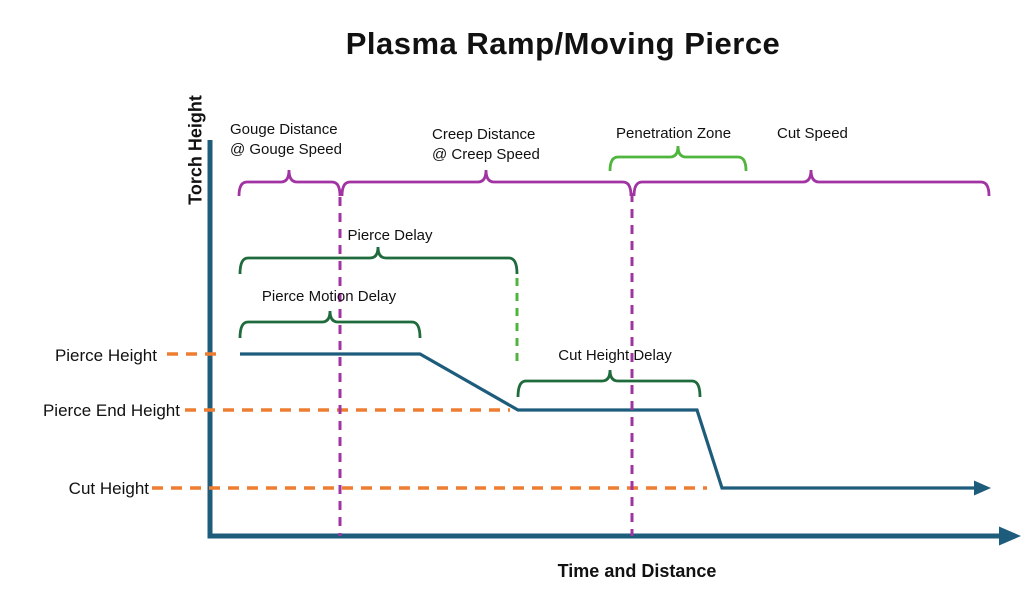 Image resolution: width=1032 pixels, height=596 pixels. Describe the element at coordinates (329, 296) in the screenshot. I see `pierce-motion-delay-label: Pierce Motion Delay` at that location.